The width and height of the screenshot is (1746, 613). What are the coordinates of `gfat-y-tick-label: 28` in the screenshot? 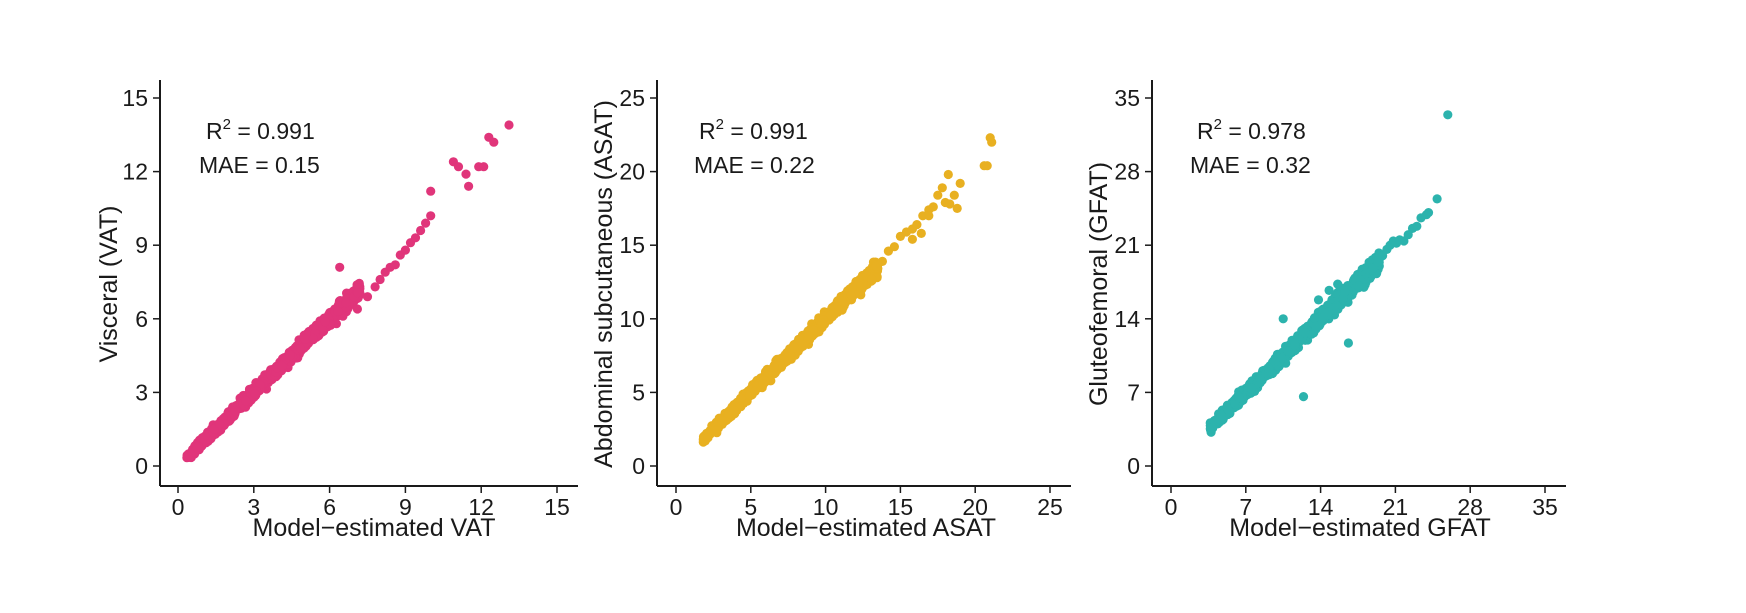 It's located at (1127, 172).